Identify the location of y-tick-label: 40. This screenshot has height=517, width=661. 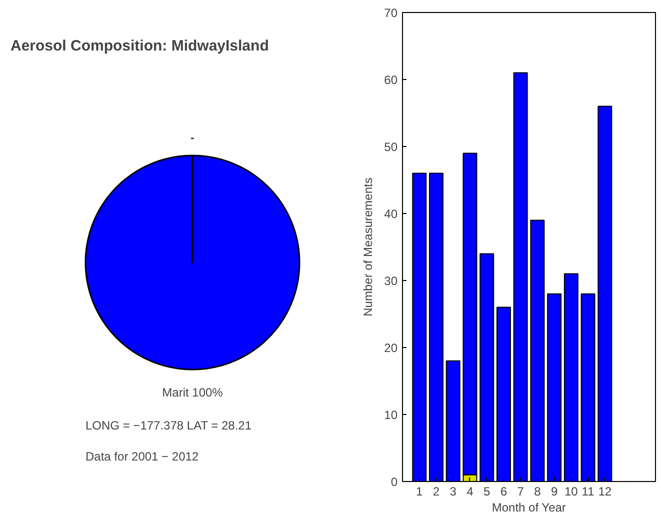
(391, 214).